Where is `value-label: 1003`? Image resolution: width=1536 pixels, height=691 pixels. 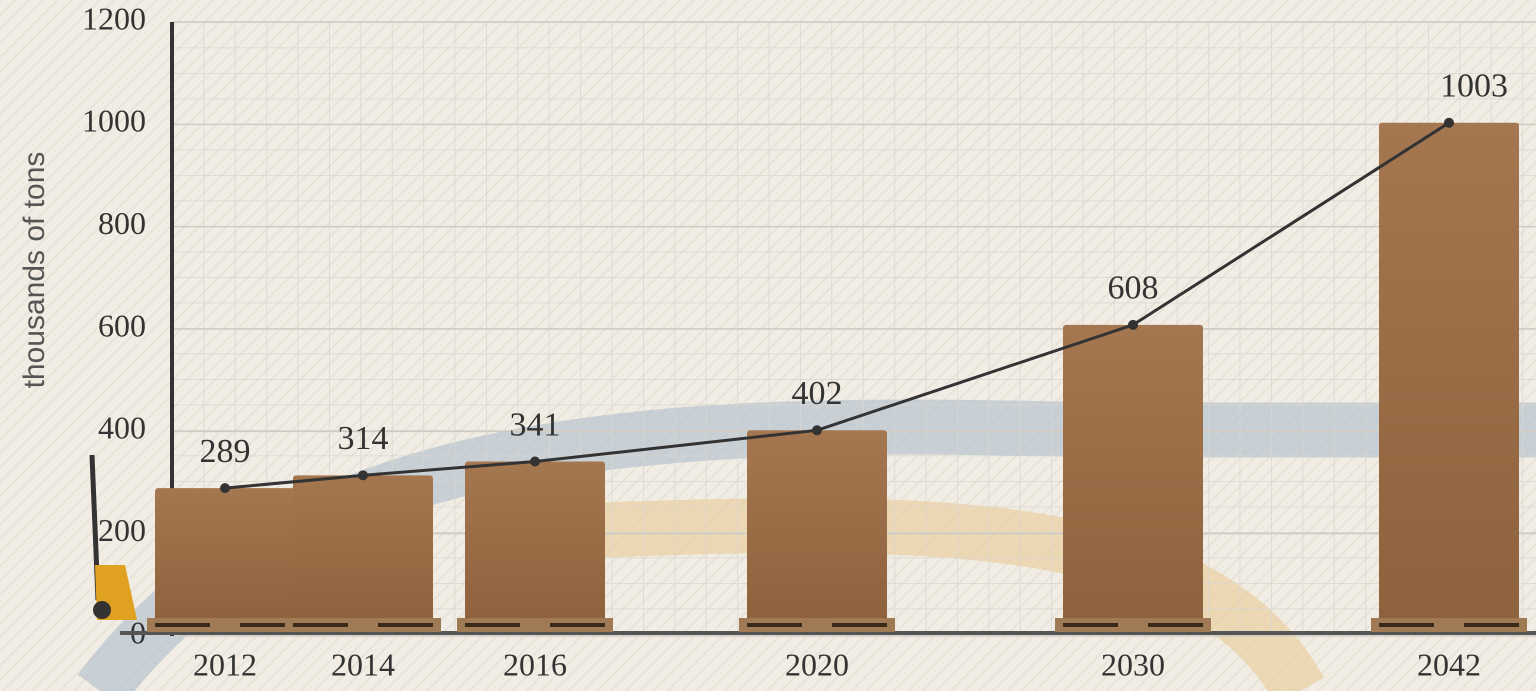
value-label: 1003 is located at coordinates (1474, 86).